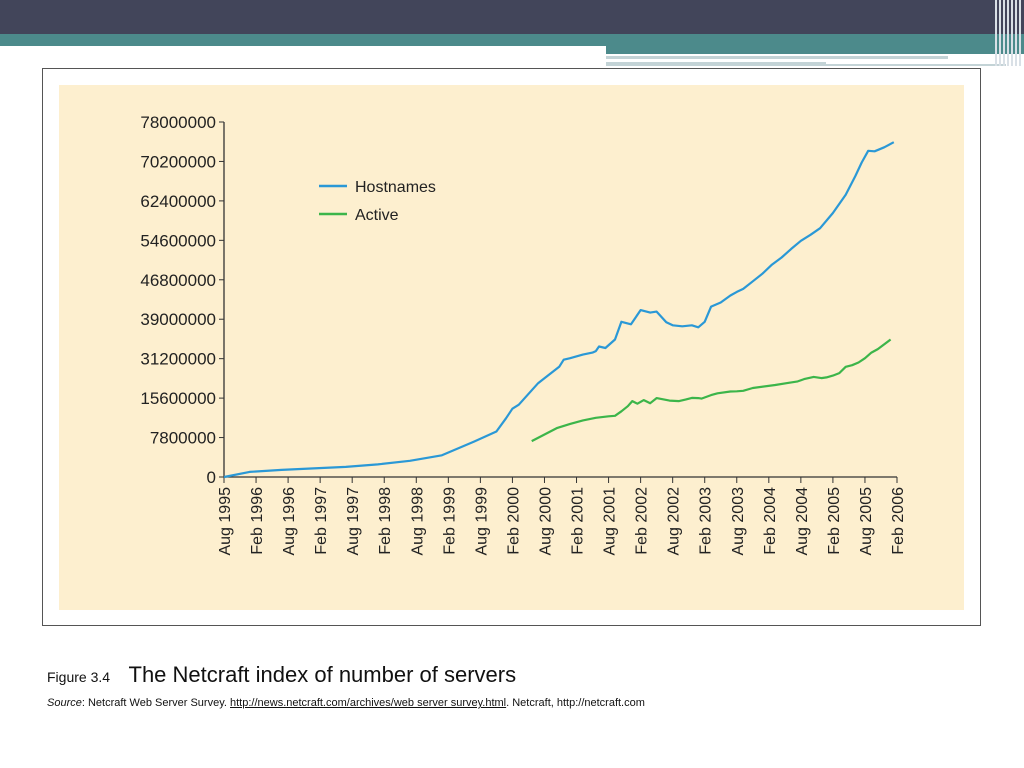 This screenshot has width=1024, height=768. I want to click on series-line-active, so click(711, 390).